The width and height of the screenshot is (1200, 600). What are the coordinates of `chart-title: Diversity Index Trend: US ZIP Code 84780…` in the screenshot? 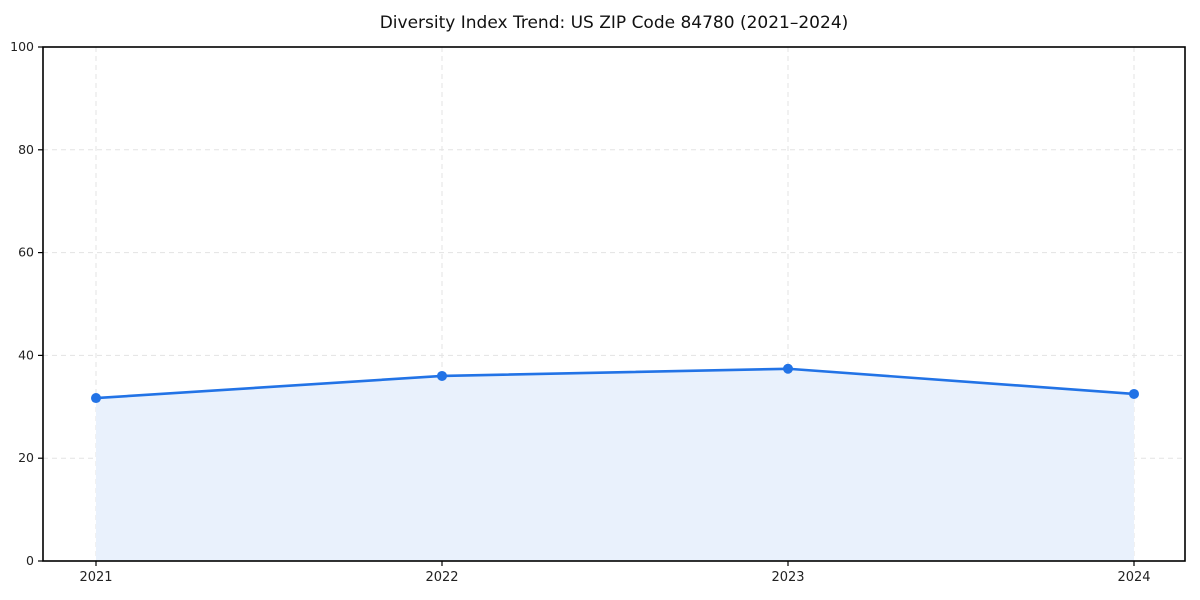 It's located at (614, 23).